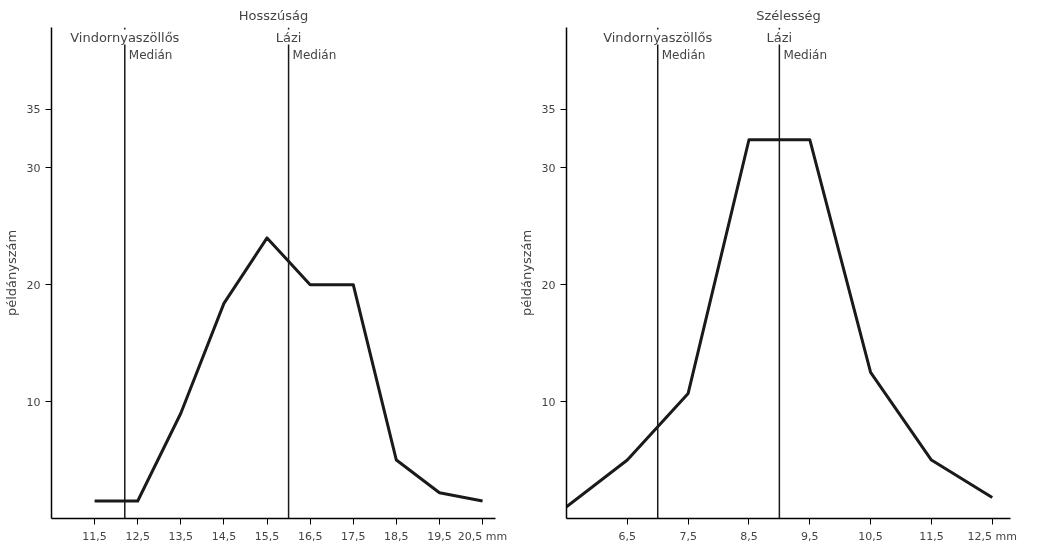 The image size is (1040, 551). I want to click on x-tick-label: 17,5, so click(353, 536).